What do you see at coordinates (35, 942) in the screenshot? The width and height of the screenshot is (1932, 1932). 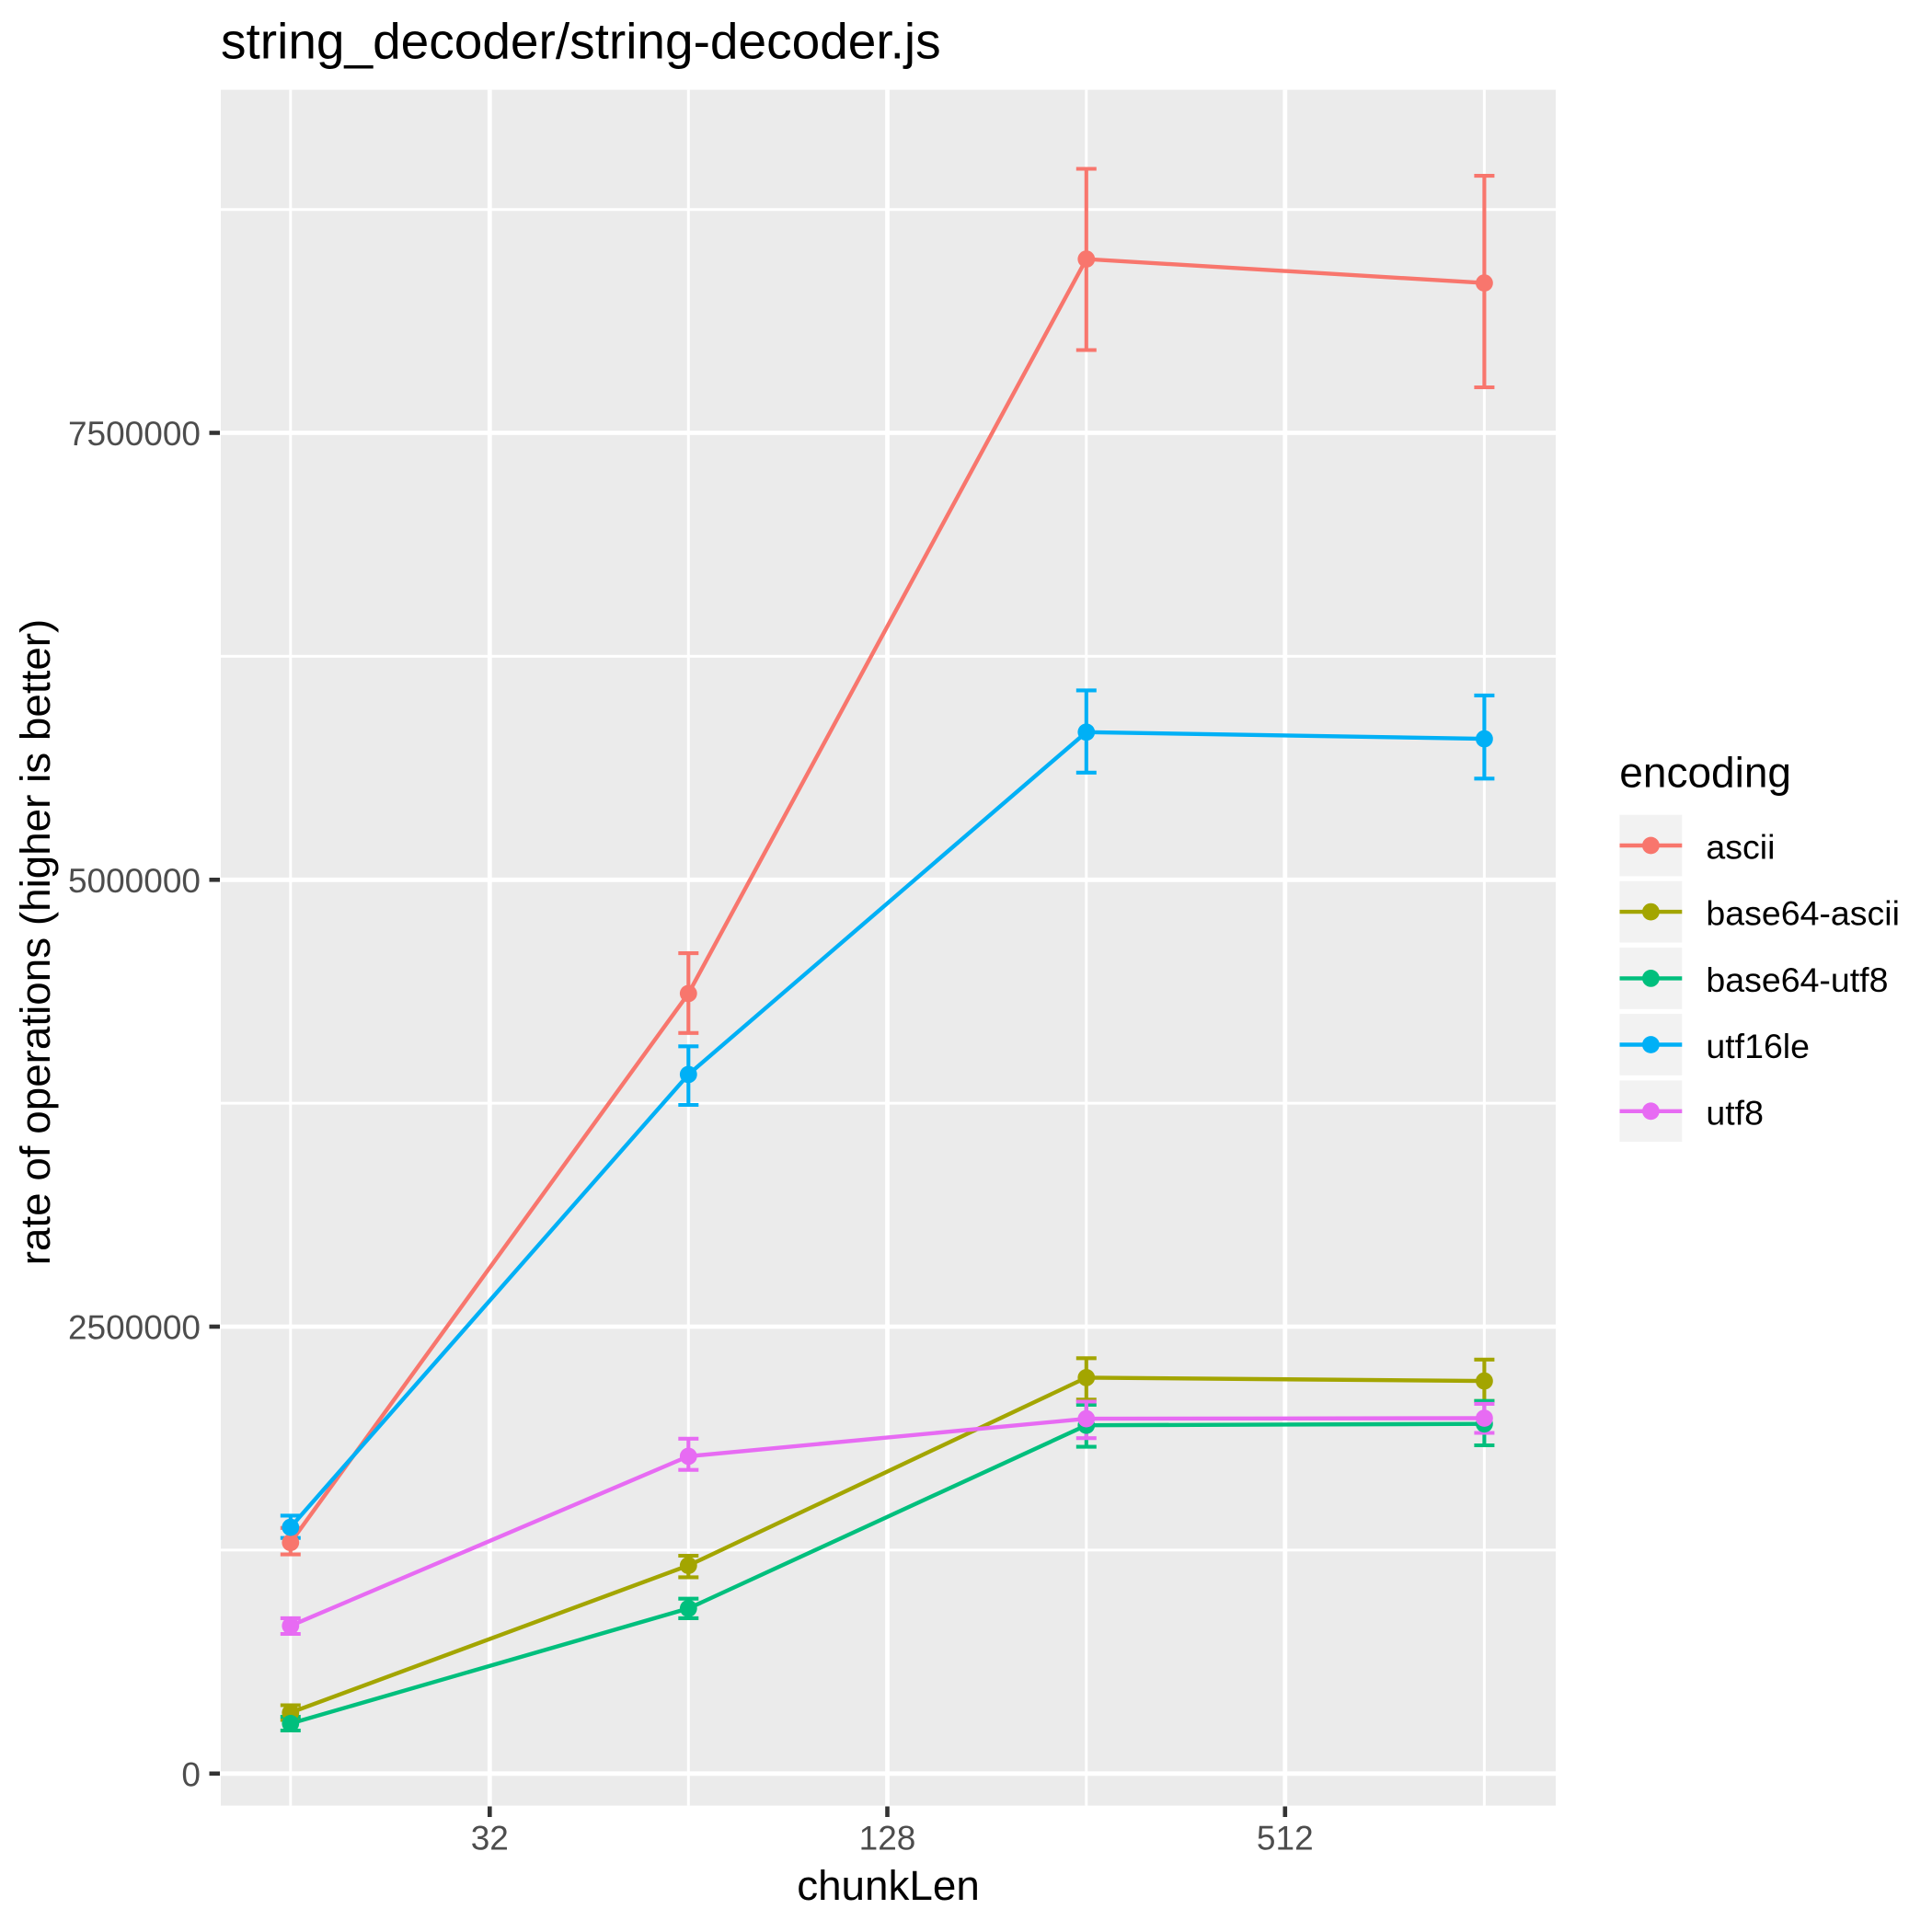 I see `svg-text:rate of operations (higher is: rate of operations (higher is better)` at bounding box center [35, 942].